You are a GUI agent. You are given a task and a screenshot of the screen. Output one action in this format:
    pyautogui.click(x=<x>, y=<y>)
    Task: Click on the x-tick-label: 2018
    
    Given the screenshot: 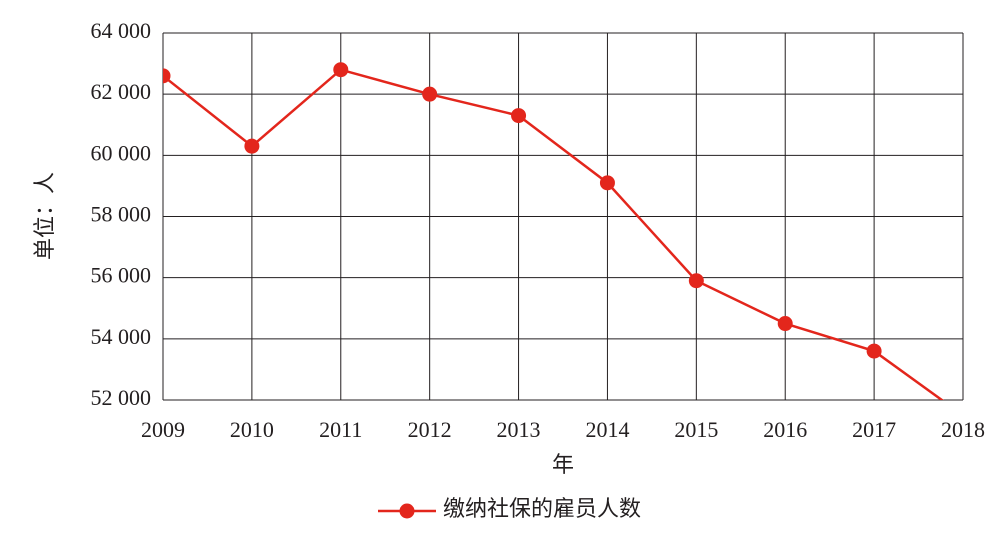 What is the action you would take?
    pyautogui.click(x=963, y=429)
    